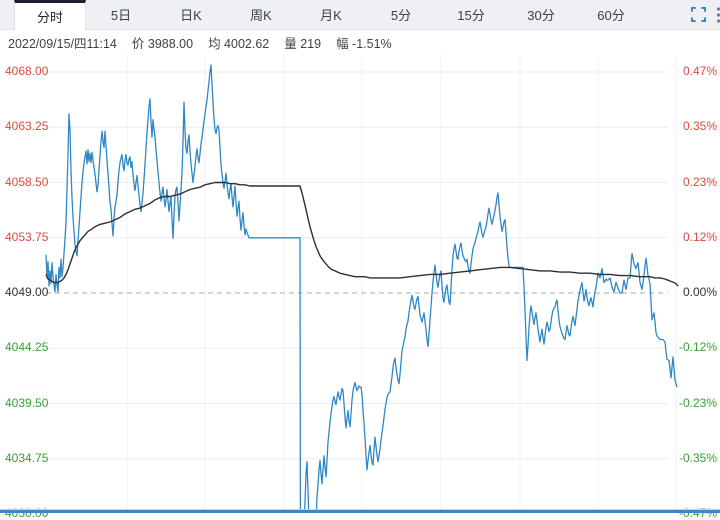 This screenshot has height=520, width=720. I want to click on price-axis-label: 4058.50, so click(27, 181).